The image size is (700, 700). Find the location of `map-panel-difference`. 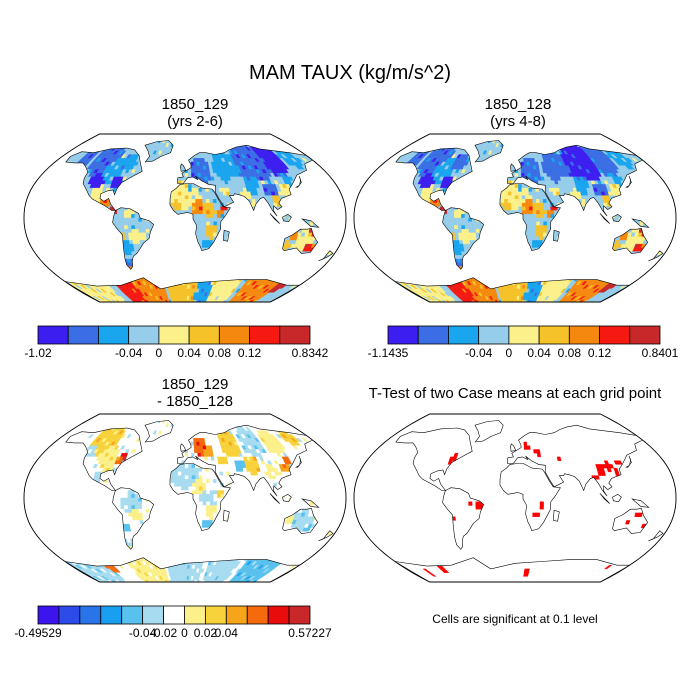

map-panel-difference is located at coordinates (185, 498).